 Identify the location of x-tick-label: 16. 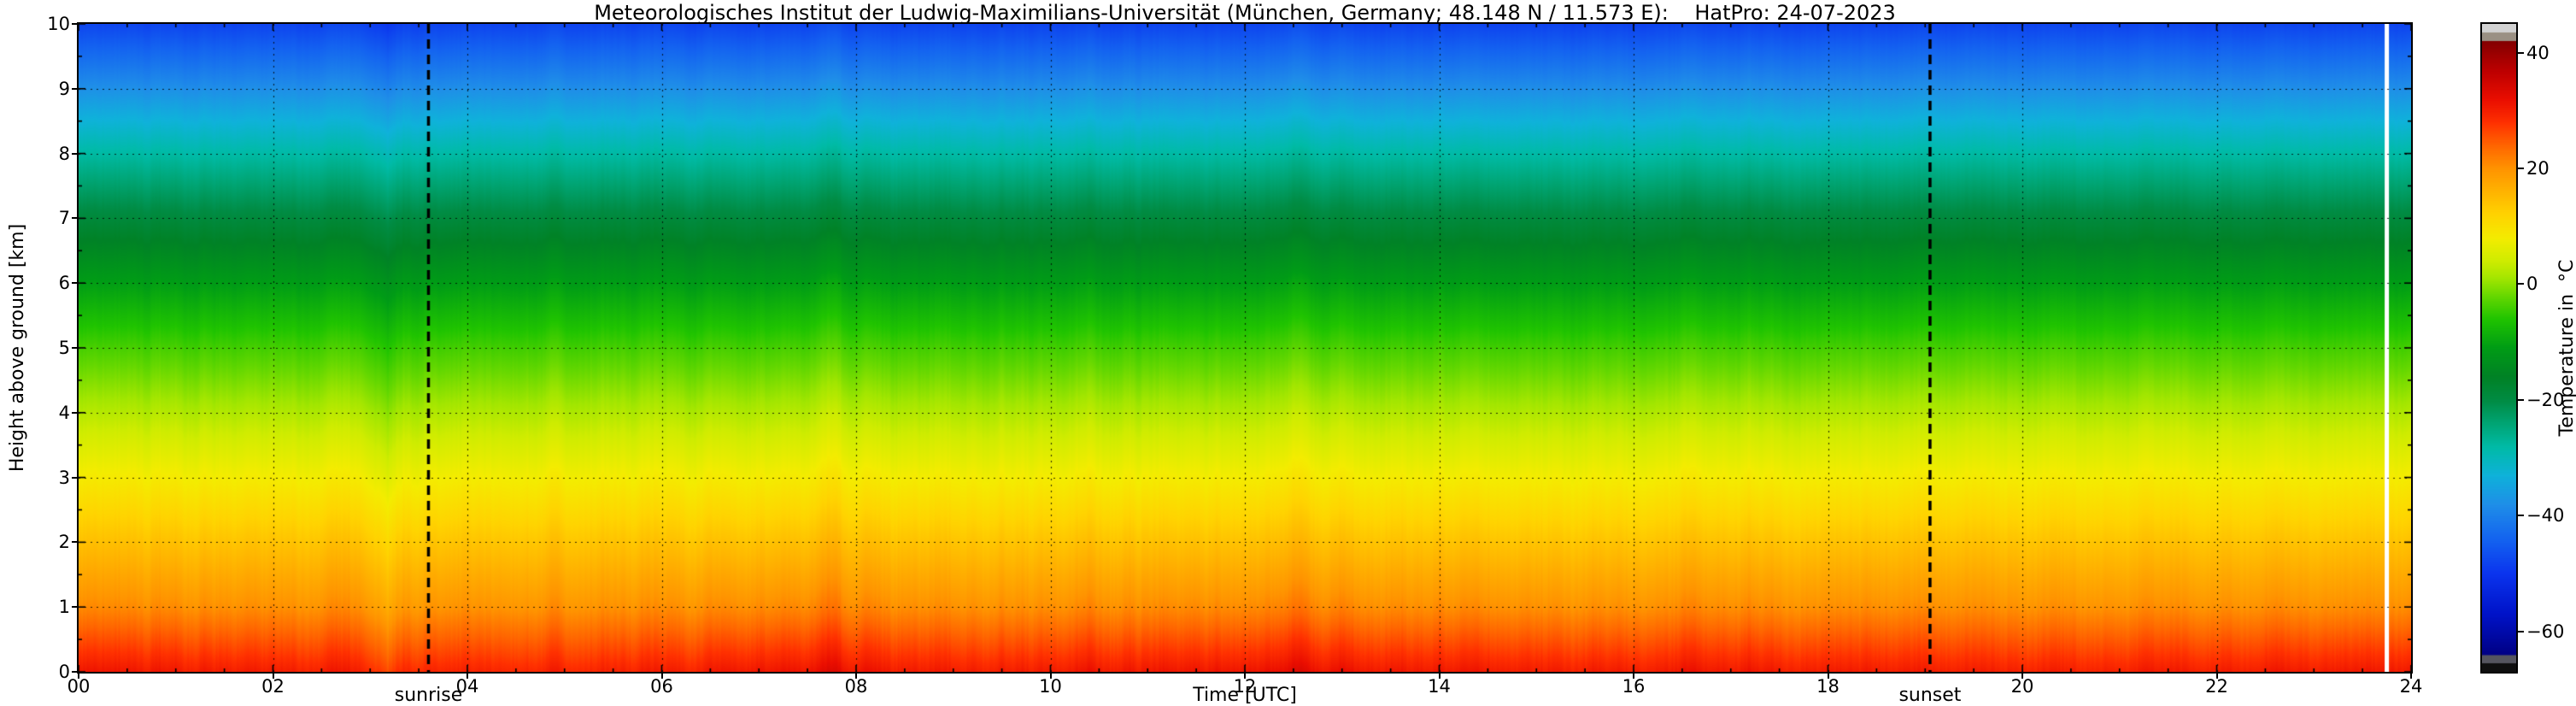
(1634, 686).